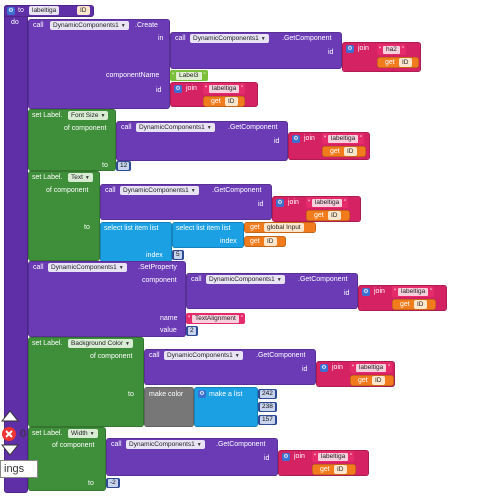 Image resolution: width=480 pixels, height=500 pixels. Describe the element at coordinates (284, 227) in the screenshot. I see `global-var-dropdown: global Input` at that location.